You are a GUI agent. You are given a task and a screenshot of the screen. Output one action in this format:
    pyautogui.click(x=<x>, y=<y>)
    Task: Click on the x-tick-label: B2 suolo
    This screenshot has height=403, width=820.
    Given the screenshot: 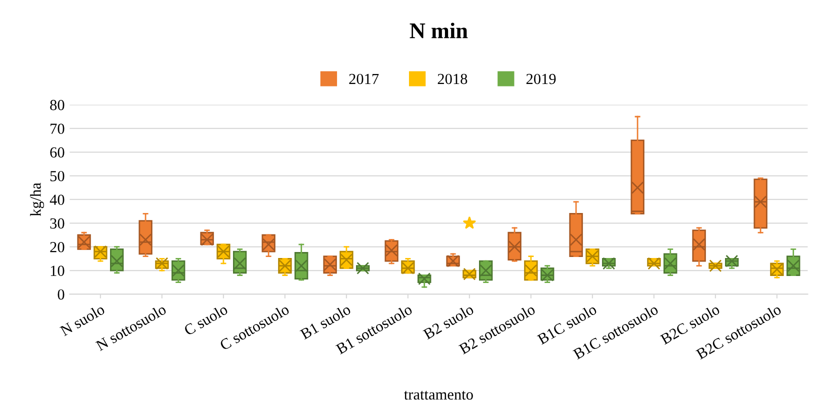 What is the action you would take?
    pyautogui.click(x=448, y=322)
    